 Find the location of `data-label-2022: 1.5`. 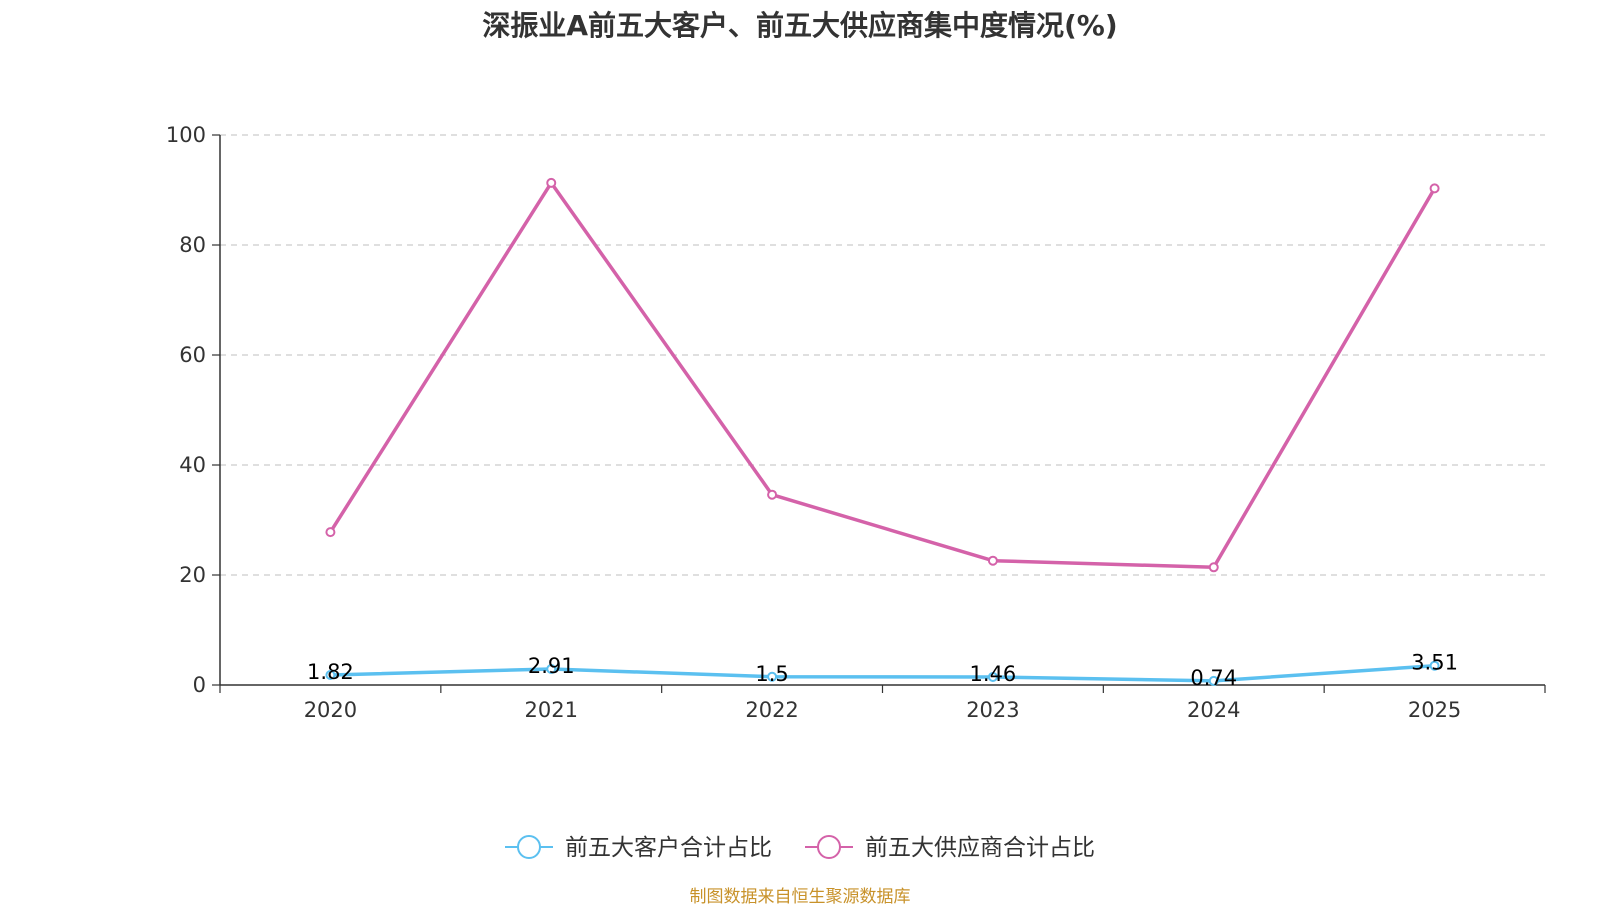

data-label-2022: 1.5 is located at coordinates (771, 674).